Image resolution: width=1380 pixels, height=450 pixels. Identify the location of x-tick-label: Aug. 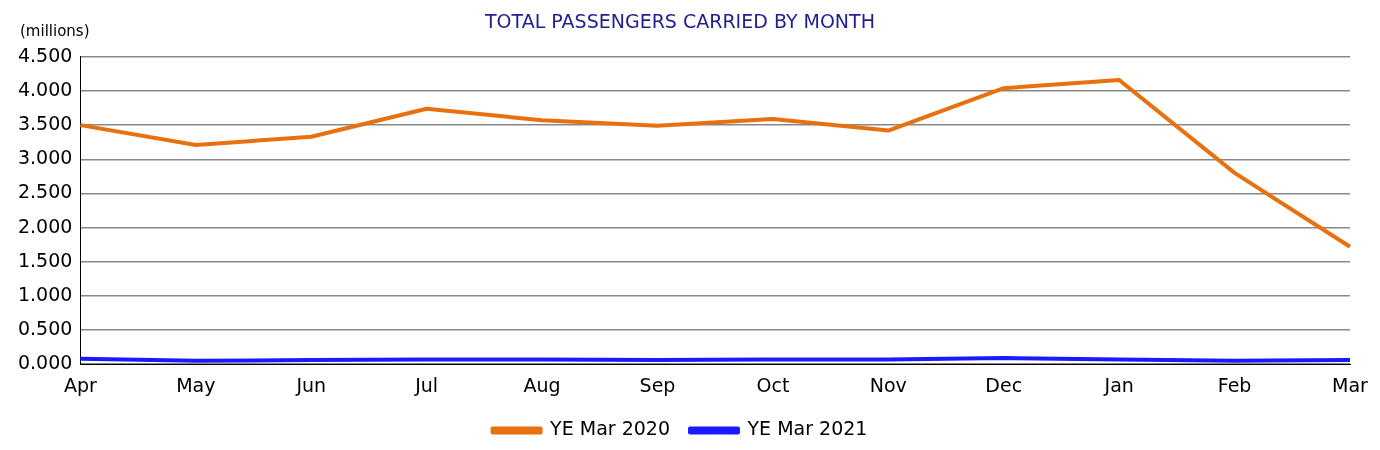
(542, 384).